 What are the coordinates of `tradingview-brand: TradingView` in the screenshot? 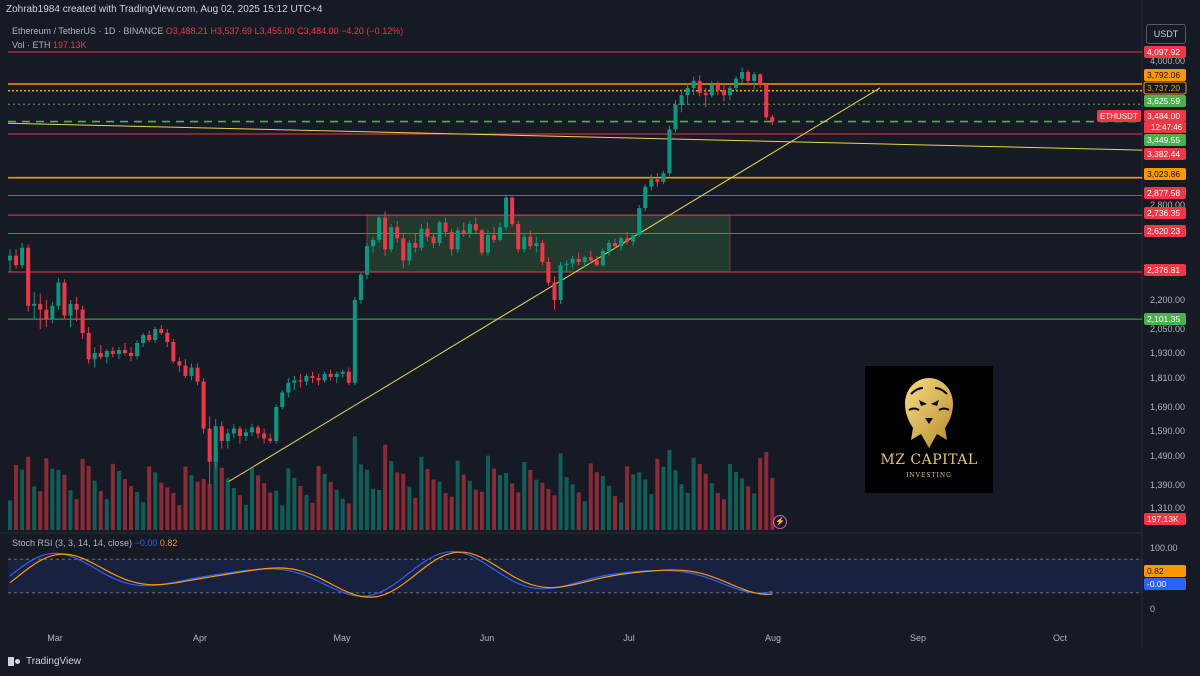 It's located at (44, 661).